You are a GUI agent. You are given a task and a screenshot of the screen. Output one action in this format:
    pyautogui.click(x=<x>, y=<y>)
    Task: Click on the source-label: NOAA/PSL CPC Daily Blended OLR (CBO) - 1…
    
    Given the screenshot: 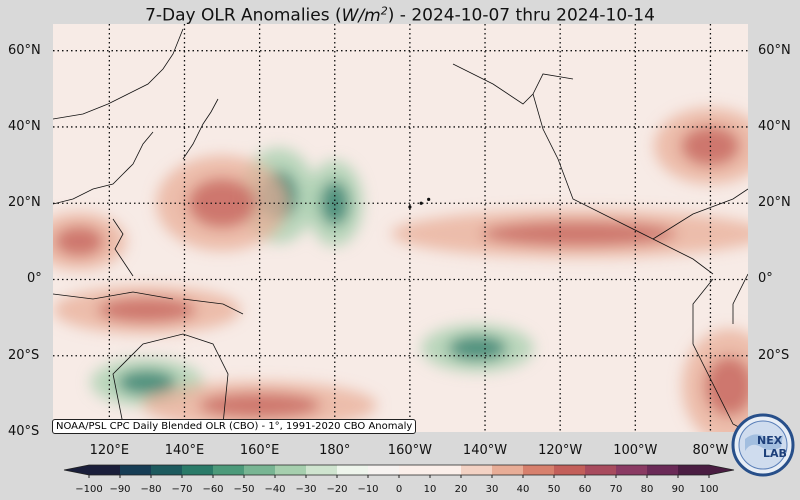 What is the action you would take?
    pyautogui.click(x=234, y=426)
    